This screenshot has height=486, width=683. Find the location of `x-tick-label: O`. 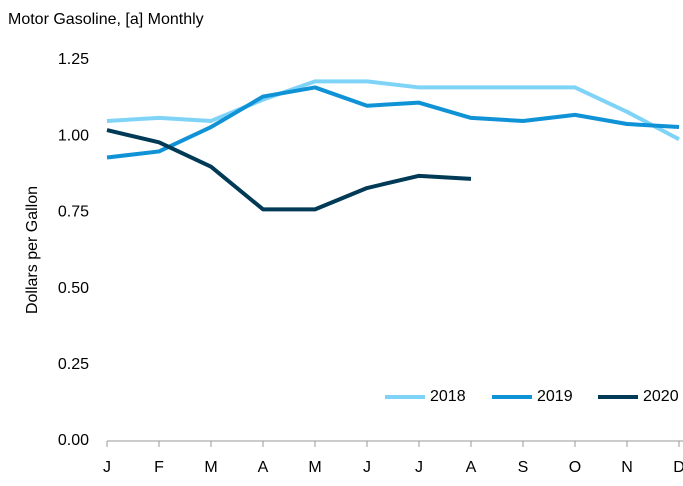

x-tick-label: O is located at coordinates (575, 467).